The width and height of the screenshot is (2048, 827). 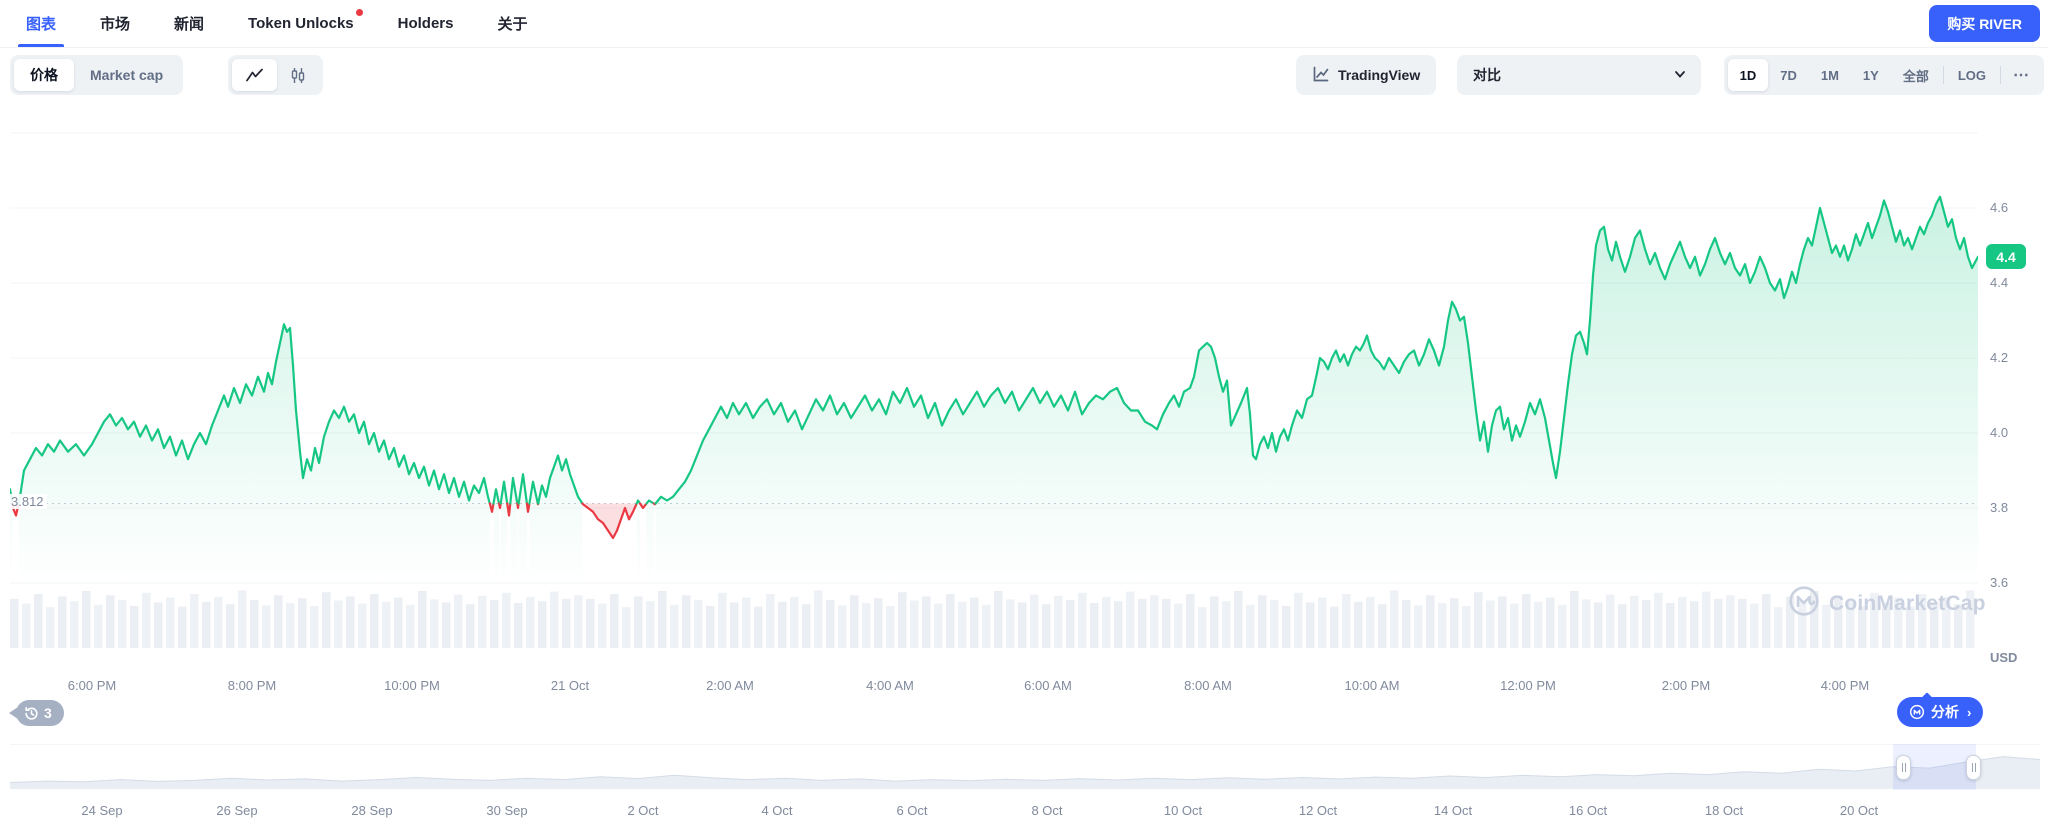 What do you see at coordinates (1318, 810) in the screenshot?
I see `navigator-date-tick: 12 Oct` at bounding box center [1318, 810].